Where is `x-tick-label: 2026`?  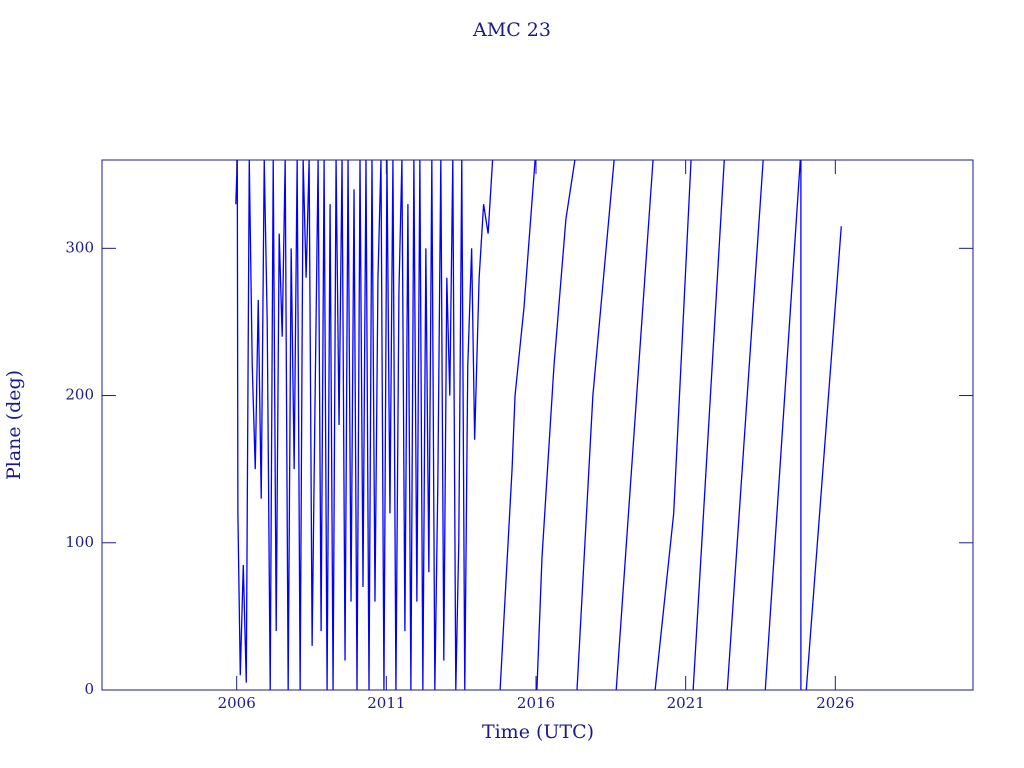
x-tick-label: 2026 is located at coordinates (835, 703).